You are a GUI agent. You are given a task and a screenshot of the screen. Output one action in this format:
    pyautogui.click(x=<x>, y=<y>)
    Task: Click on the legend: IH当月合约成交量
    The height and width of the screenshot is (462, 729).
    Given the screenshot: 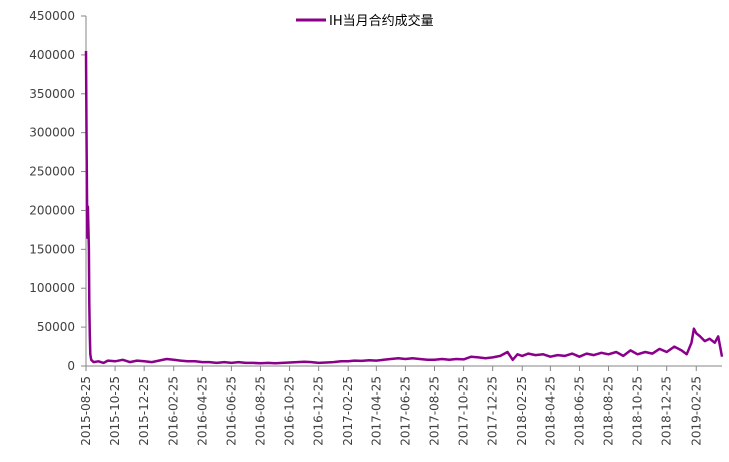 What is the action you would take?
    pyautogui.click(x=365, y=21)
    